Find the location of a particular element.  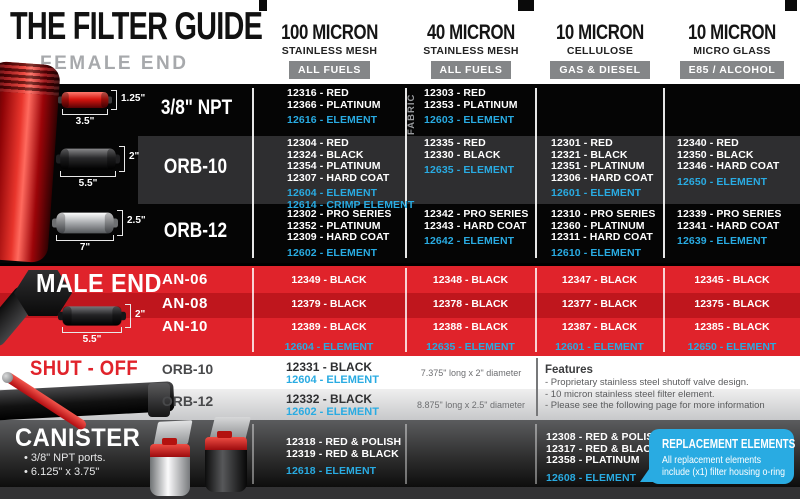

part-number: 12324 - BLACK is located at coordinates (325, 154).